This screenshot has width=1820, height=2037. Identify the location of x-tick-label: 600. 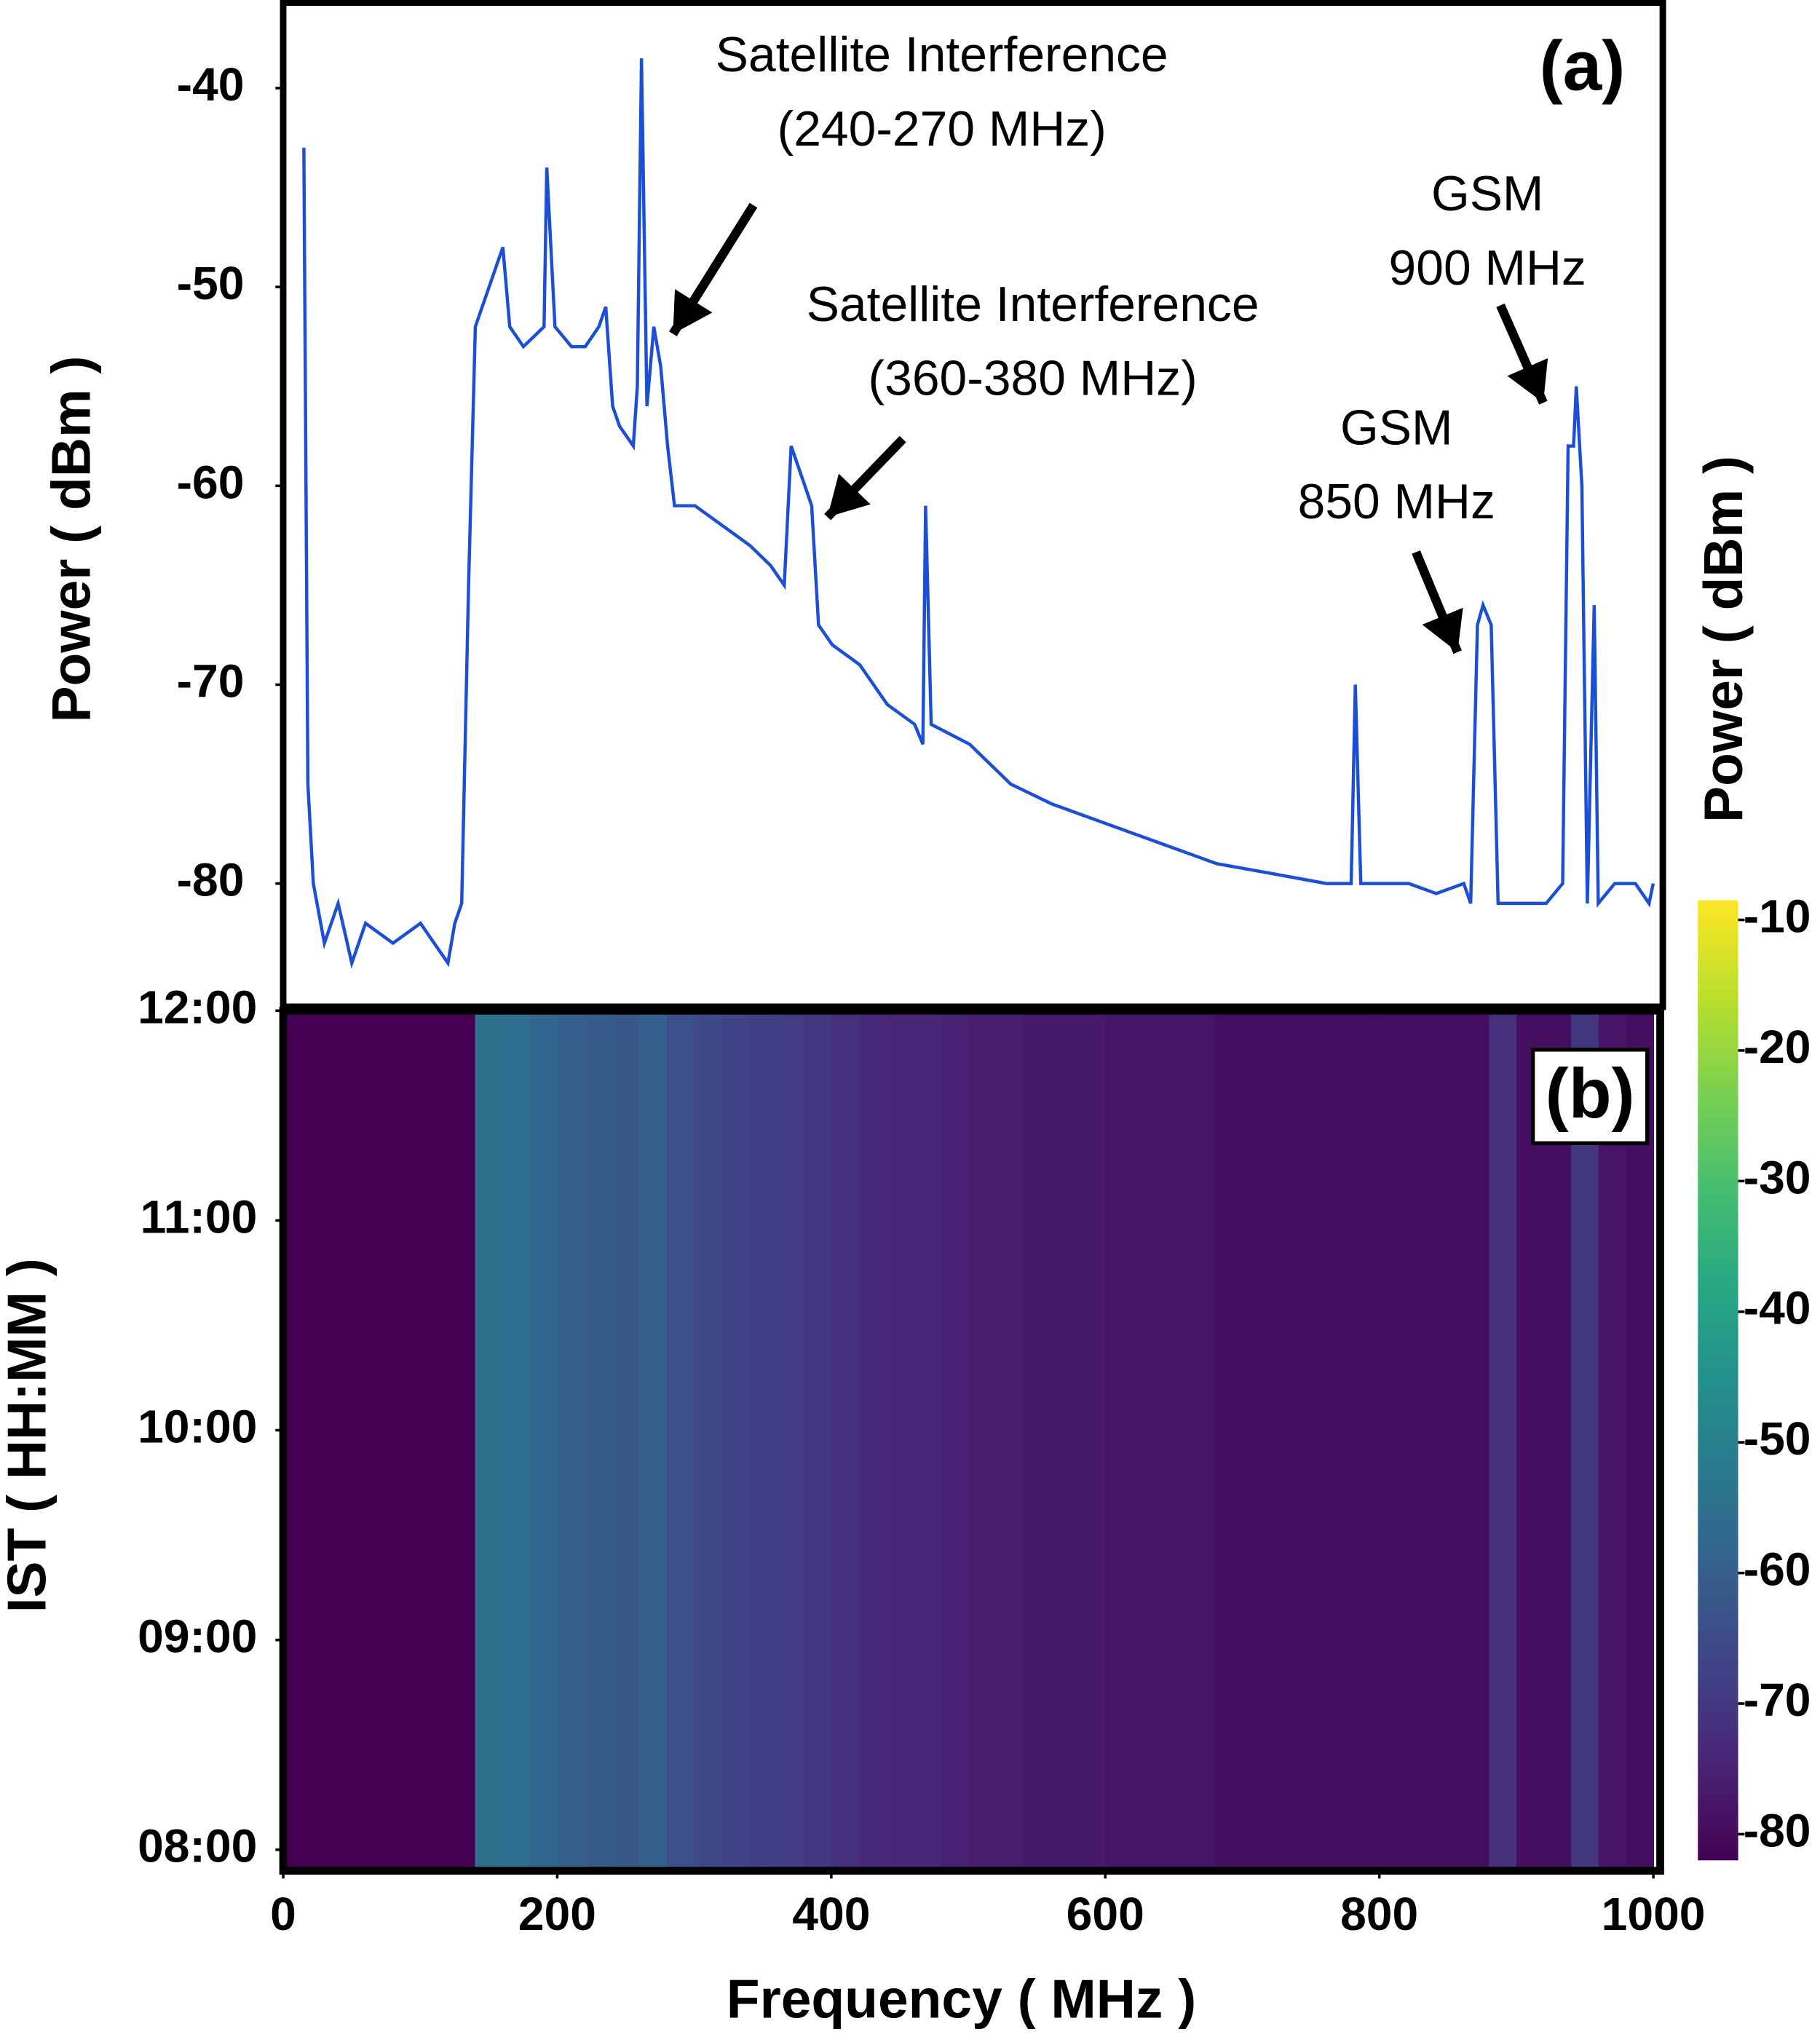
(1105, 1914).